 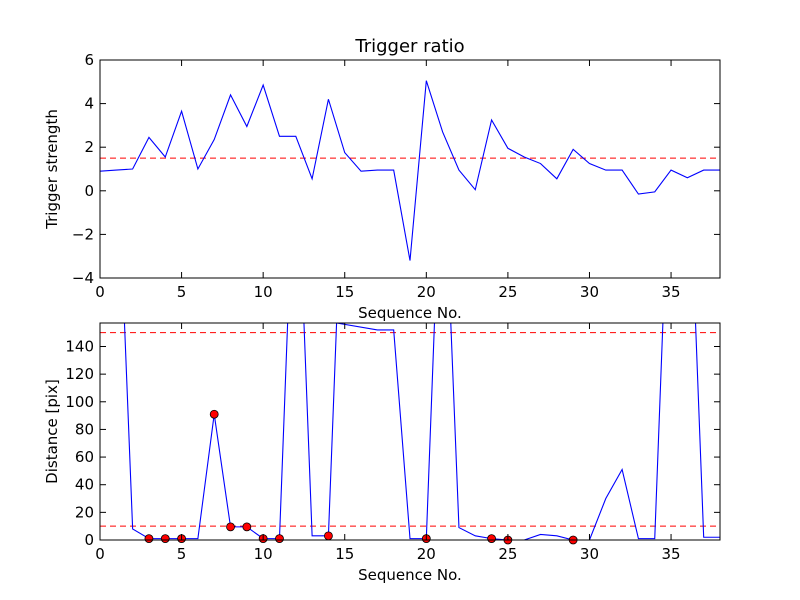 I want to click on distance-y-tick-label: 0, so click(x=89, y=540).